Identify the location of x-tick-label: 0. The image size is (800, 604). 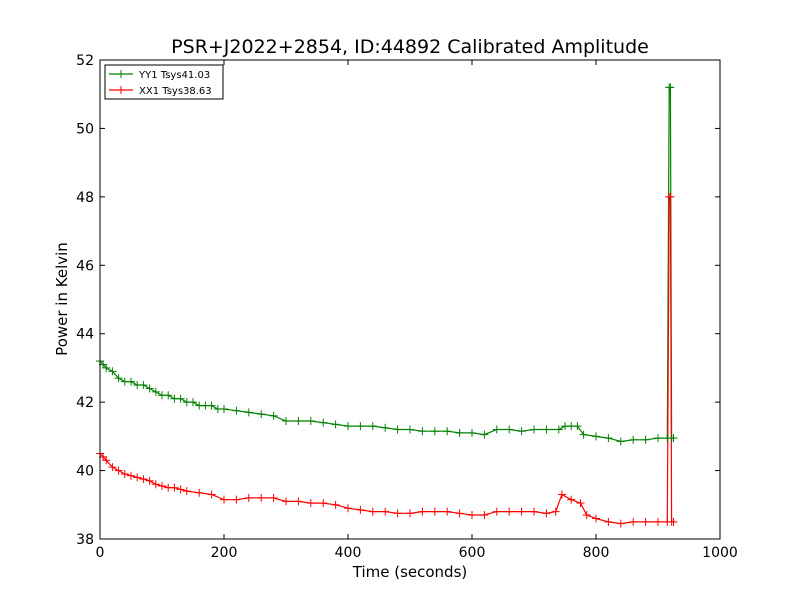
(100, 553).